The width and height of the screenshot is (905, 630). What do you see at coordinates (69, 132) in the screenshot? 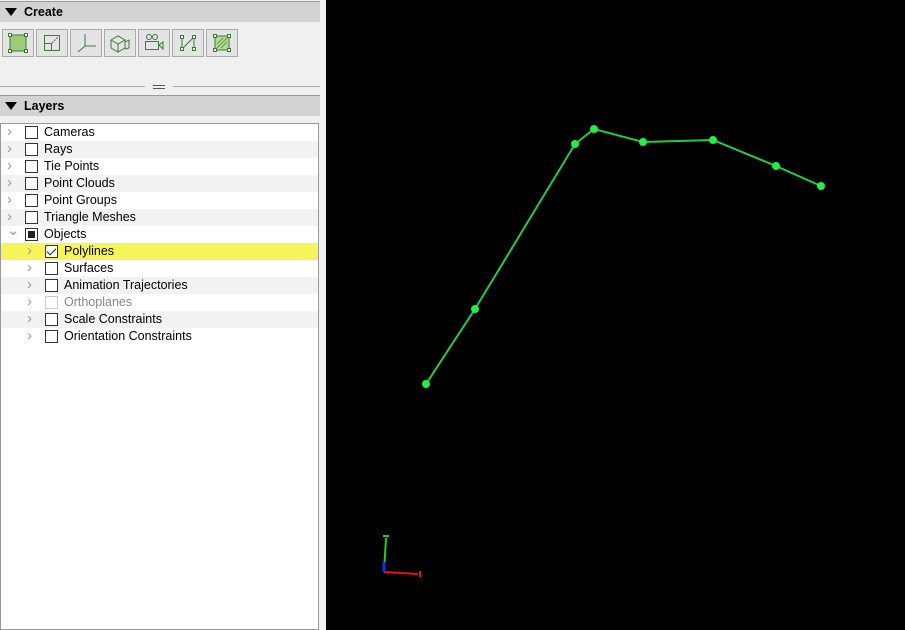
I see `layer-label: Cameras` at bounding box center [69, 132].